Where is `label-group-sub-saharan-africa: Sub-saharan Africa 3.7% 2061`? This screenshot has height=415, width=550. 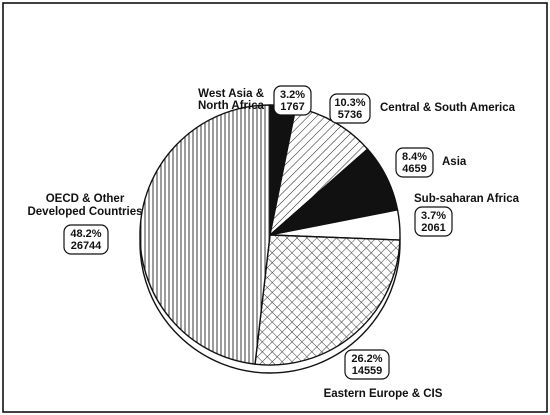
label-group-sub-saharan-africa: Sub-saharan Africa 3.7% 2061 is located at coordinates (467, 215).